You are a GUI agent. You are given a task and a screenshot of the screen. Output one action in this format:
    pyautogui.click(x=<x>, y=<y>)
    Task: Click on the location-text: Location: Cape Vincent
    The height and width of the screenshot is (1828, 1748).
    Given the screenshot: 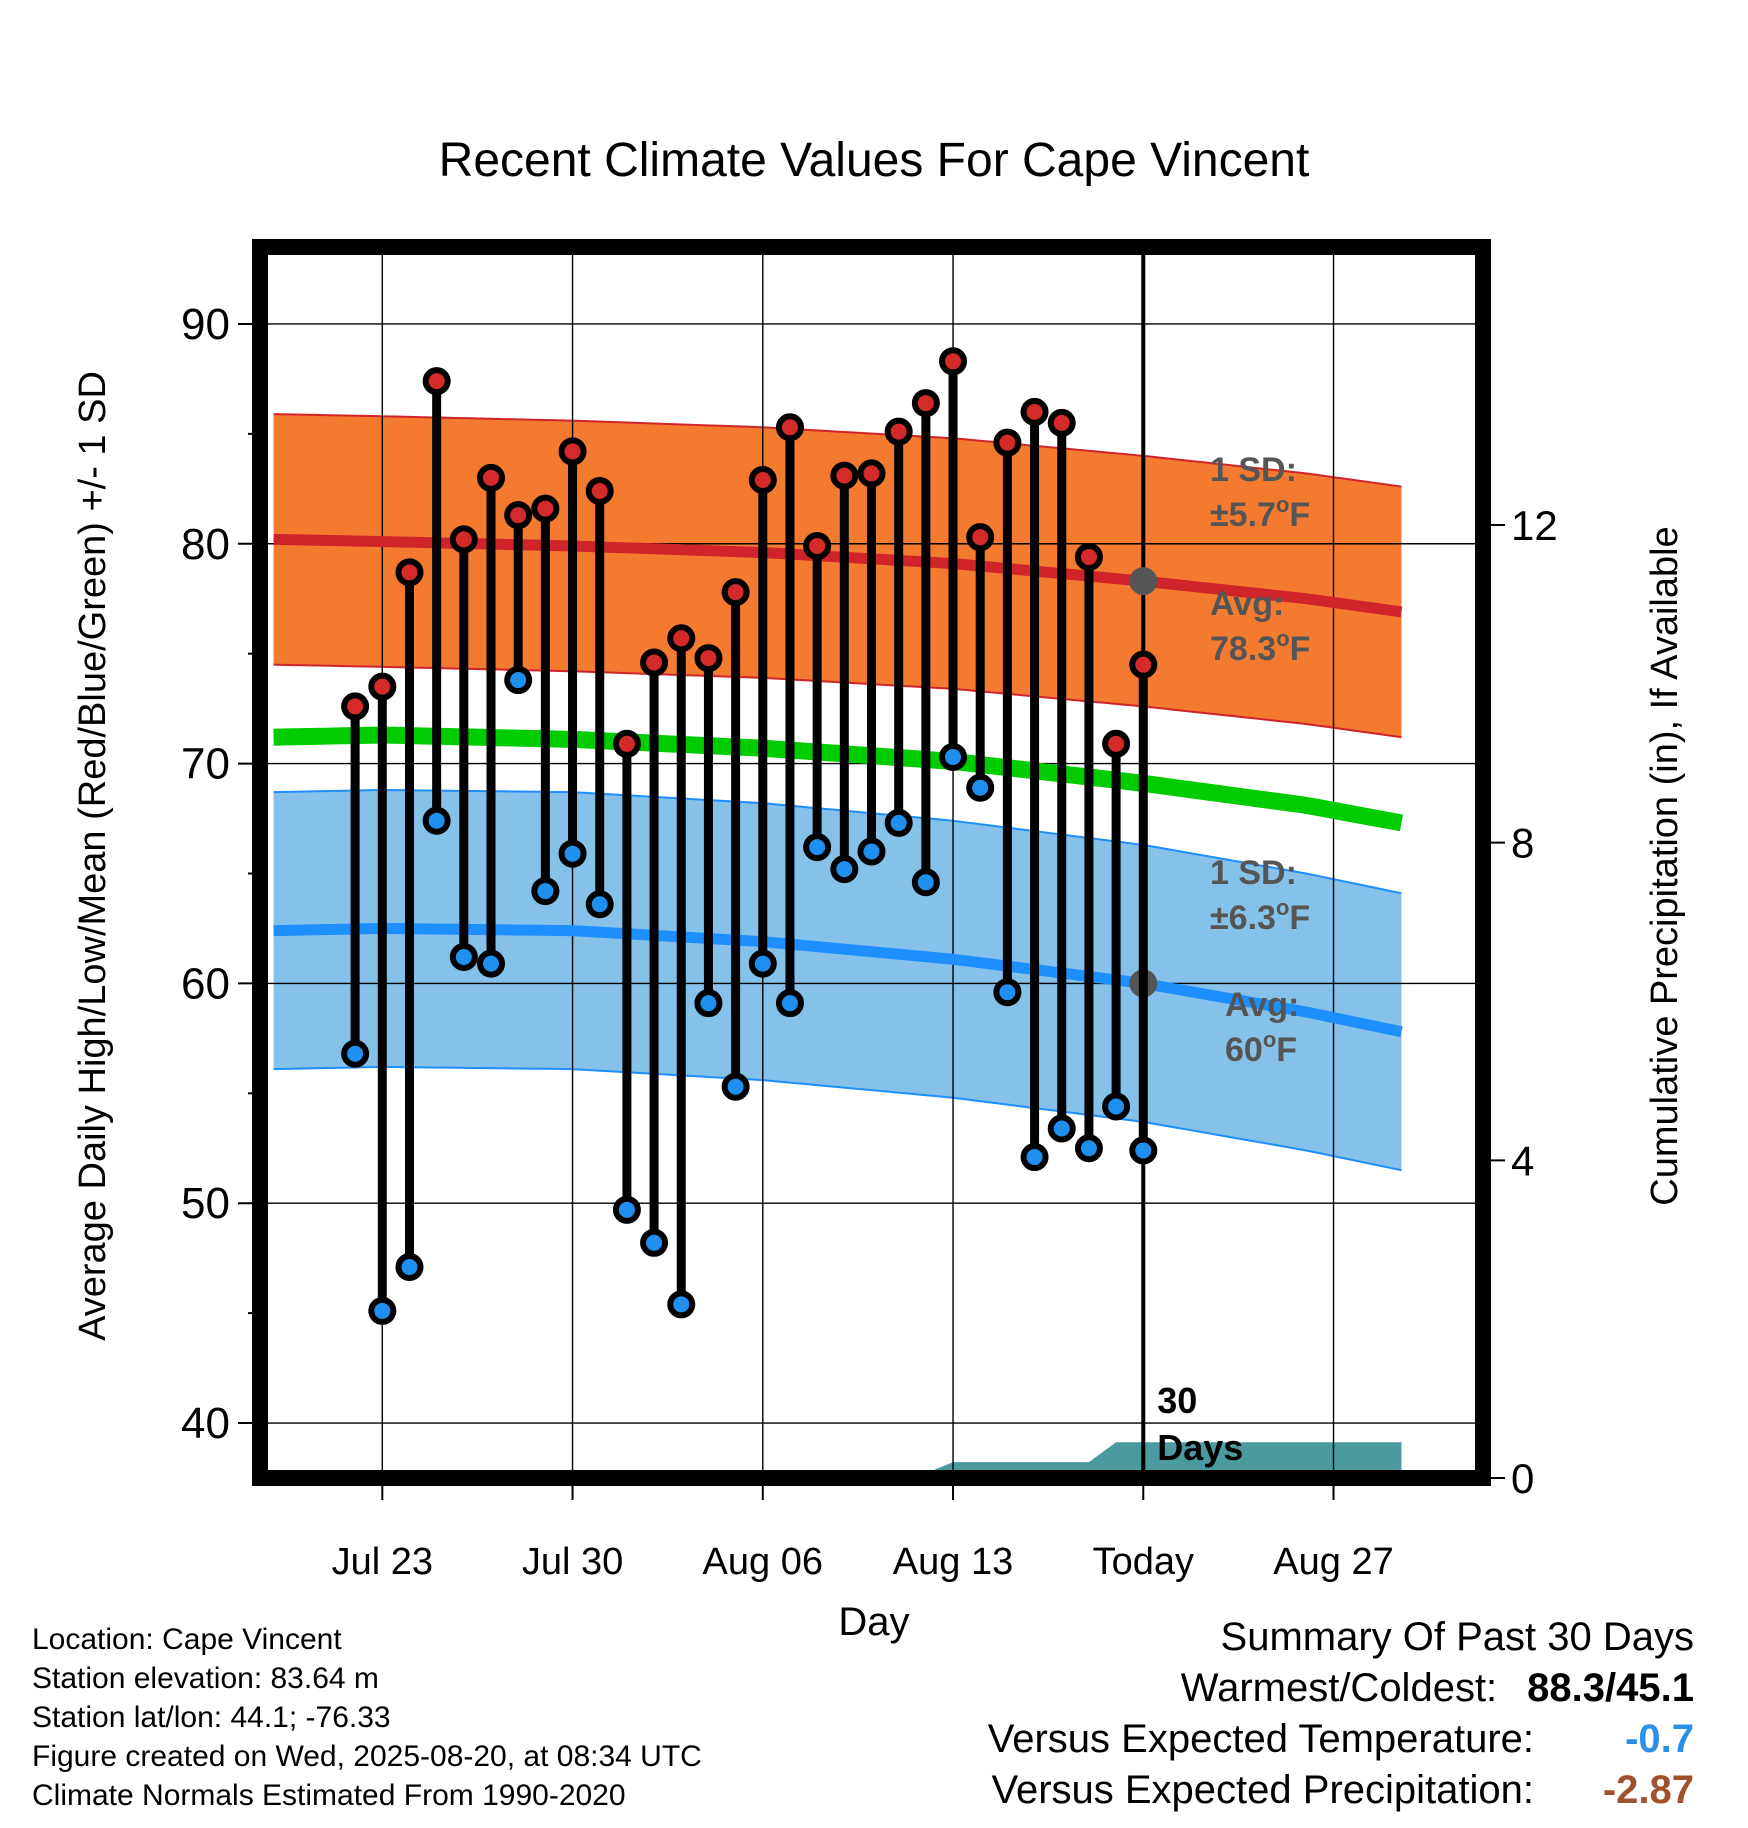 What is the action you would take?
    pyautogui.click(x=187, y=1639)
    